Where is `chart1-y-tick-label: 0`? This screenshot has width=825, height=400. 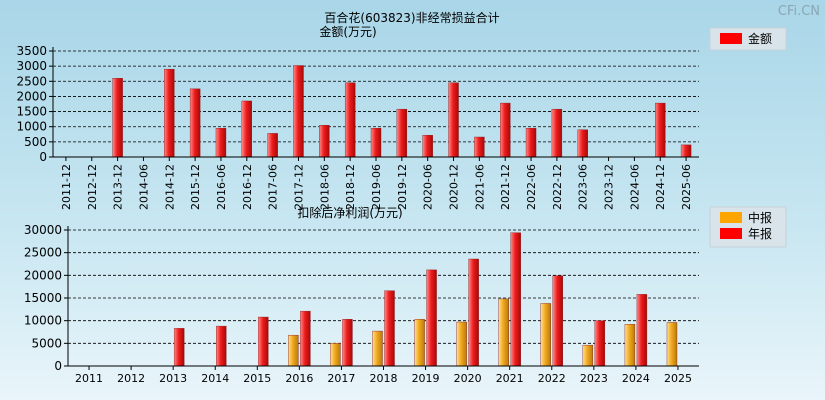
chart1-y-tick-label: 0 is located at coordinates (43, 157).